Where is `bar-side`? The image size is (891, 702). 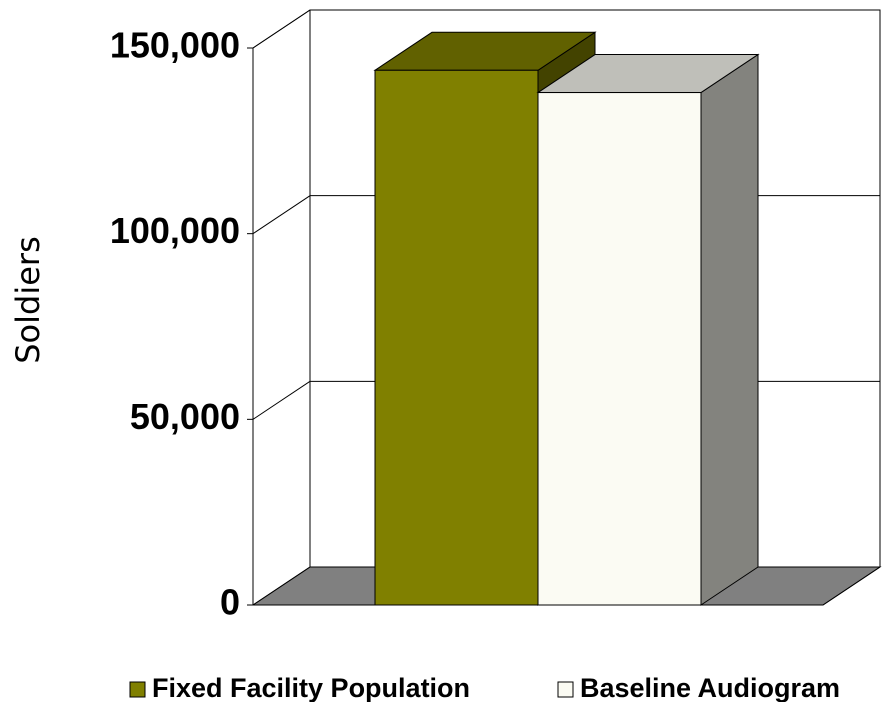
bar-side is located at coordinates (729, 329).